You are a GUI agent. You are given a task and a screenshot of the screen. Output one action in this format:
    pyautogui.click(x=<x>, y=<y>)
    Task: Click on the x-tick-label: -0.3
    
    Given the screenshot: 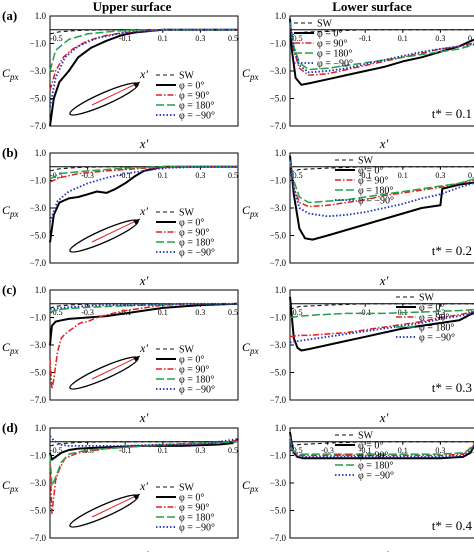 What is the action you would take?
    pyautogui.click(x=87, y=312)
    